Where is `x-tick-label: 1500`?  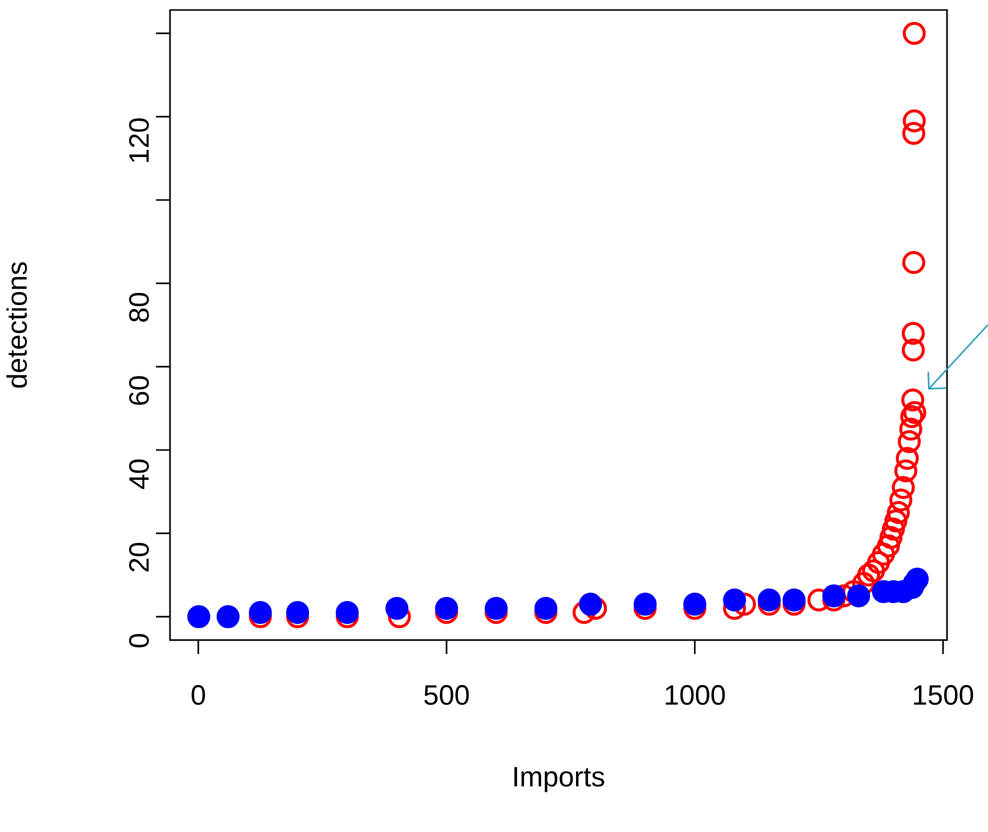 x-tick-label: 1500 is located at coordinates (944, 695).